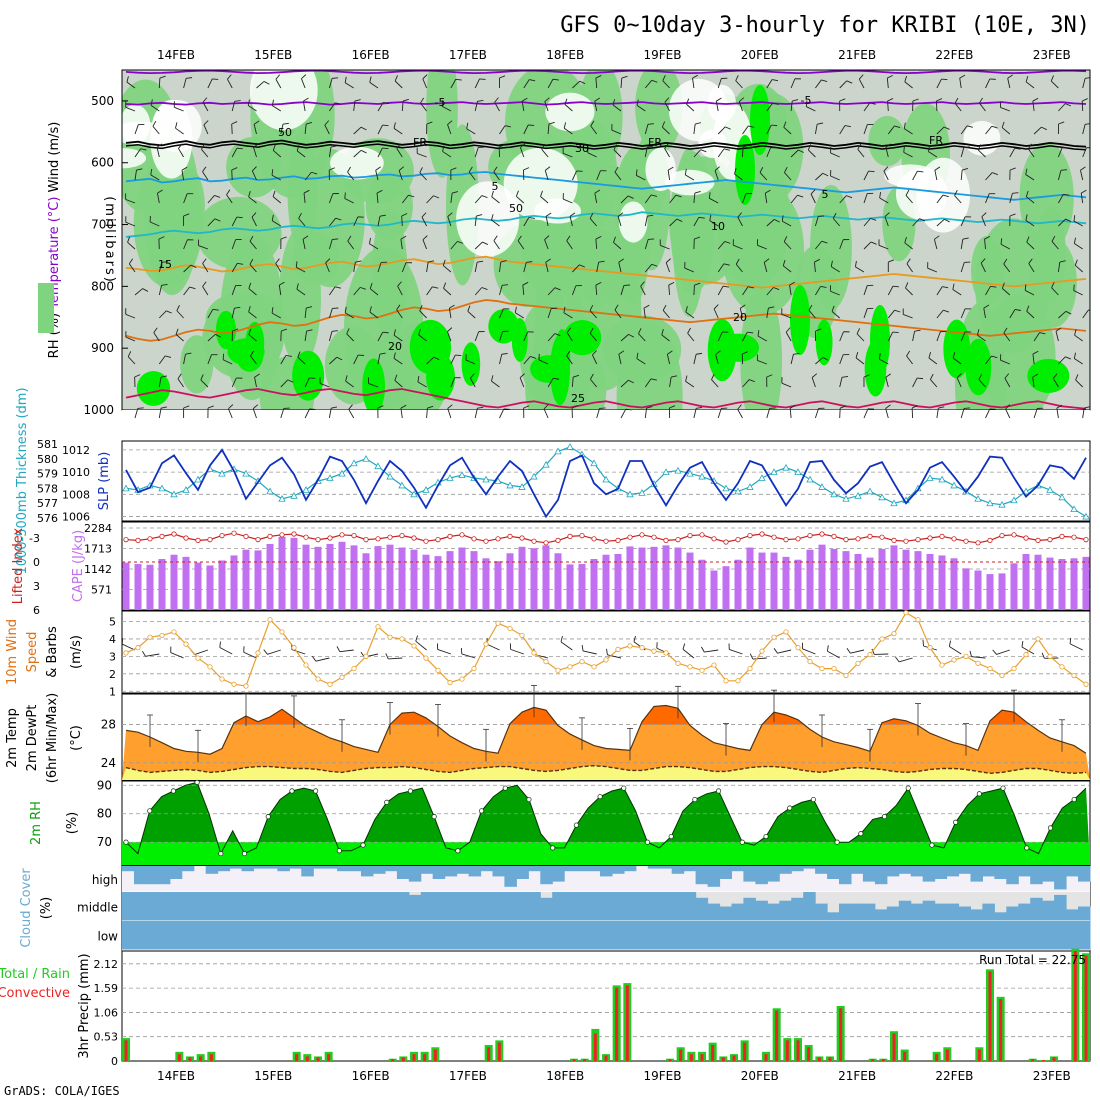 This screenshot has height=1100, width=1100. Describe the element at coordinates (35, 974) in the screenshot. I see `precip-legend-total: Total / Rain` at that location.